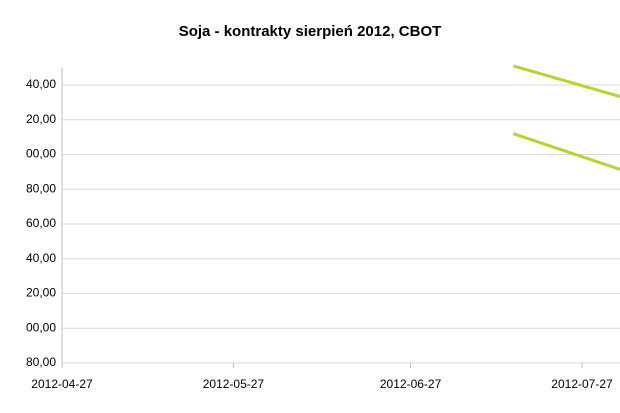 This screenshot has height=413, width=620. I want to click on x-tick-label: 2012-07-27, so click(582, 384).